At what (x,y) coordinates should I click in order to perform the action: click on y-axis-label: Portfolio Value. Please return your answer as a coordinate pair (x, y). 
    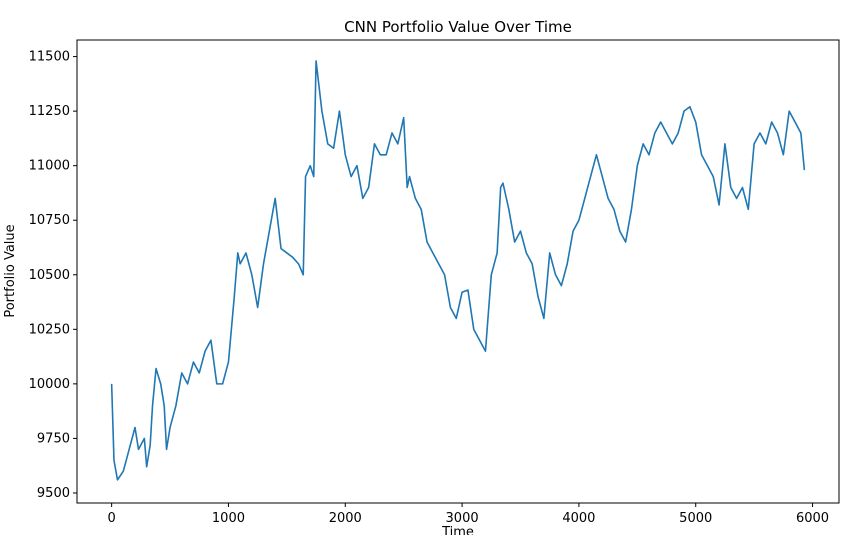
    Looking at the image, I should click on (10, 270).